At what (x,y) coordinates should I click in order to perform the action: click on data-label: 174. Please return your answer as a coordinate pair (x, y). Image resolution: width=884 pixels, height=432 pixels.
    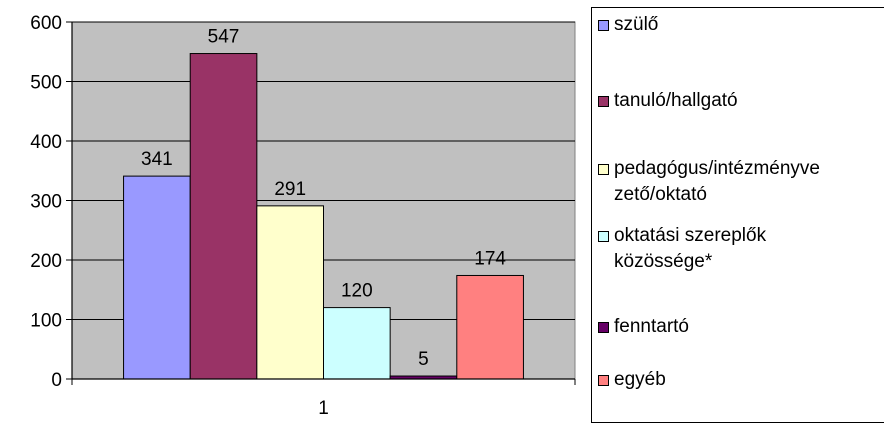
    Looking at the image, I should click on (490, 258).